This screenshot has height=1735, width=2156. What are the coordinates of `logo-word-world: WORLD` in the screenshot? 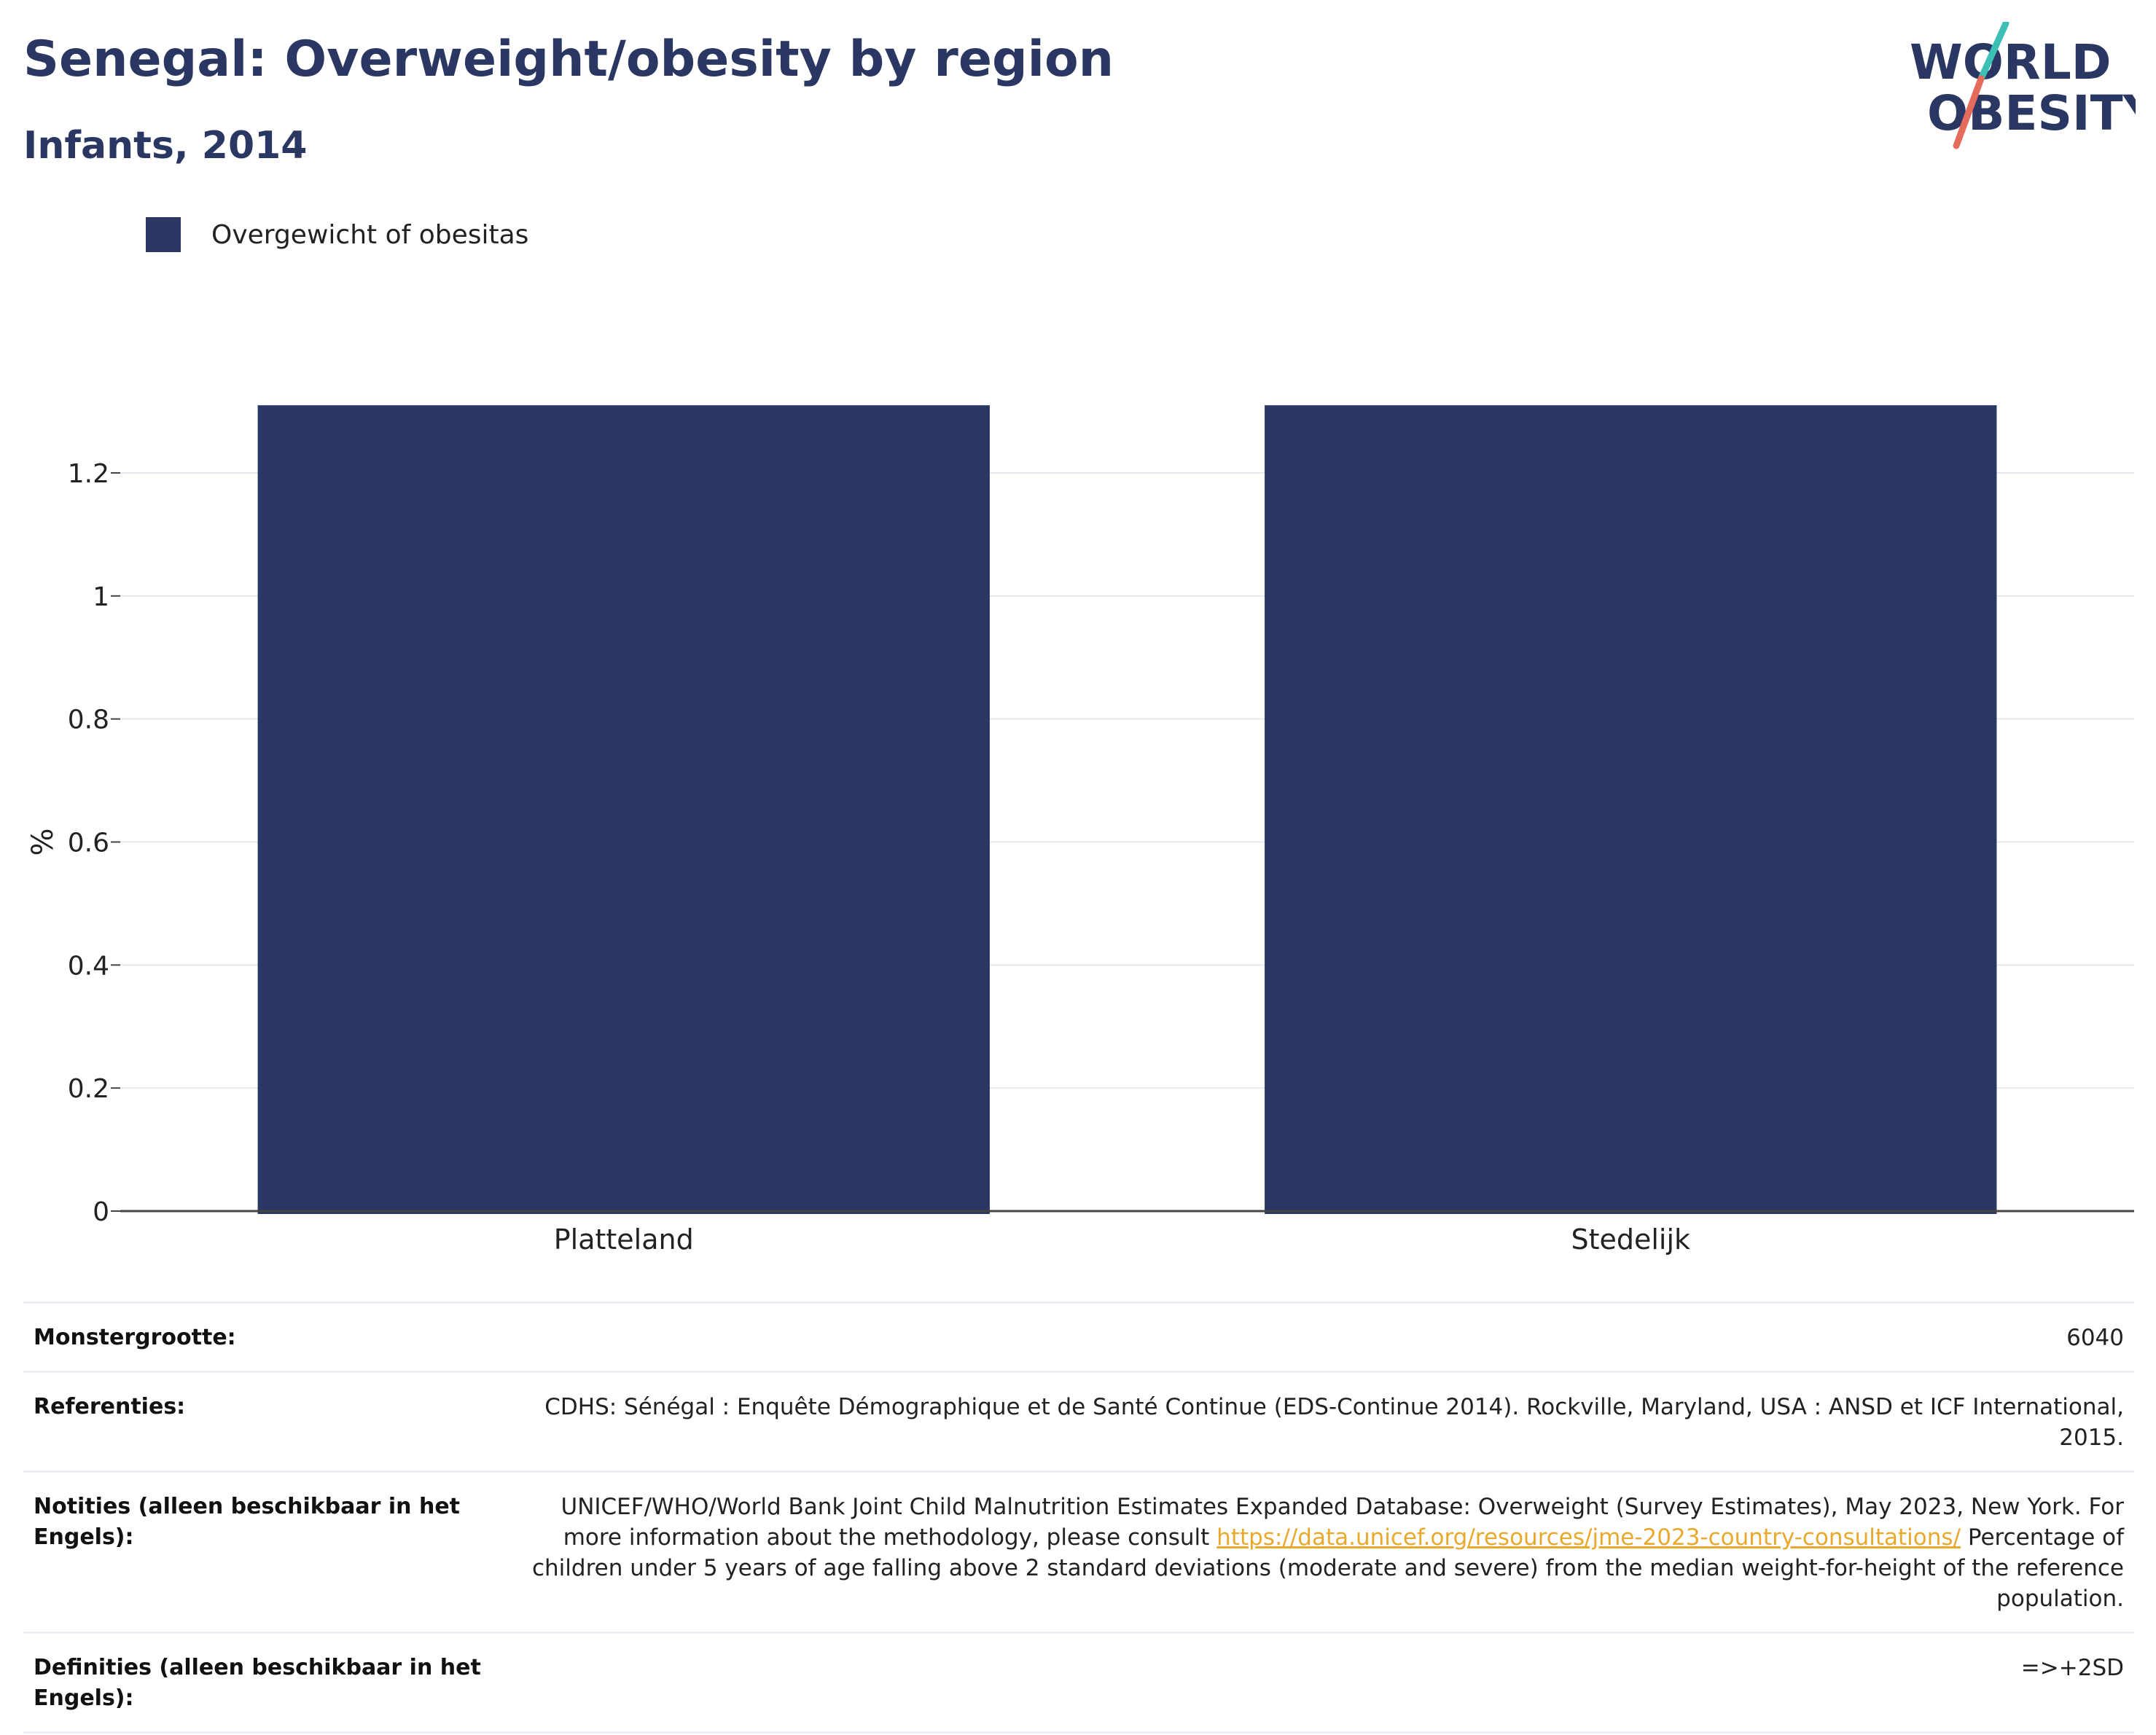 It's located at (2011, 62).